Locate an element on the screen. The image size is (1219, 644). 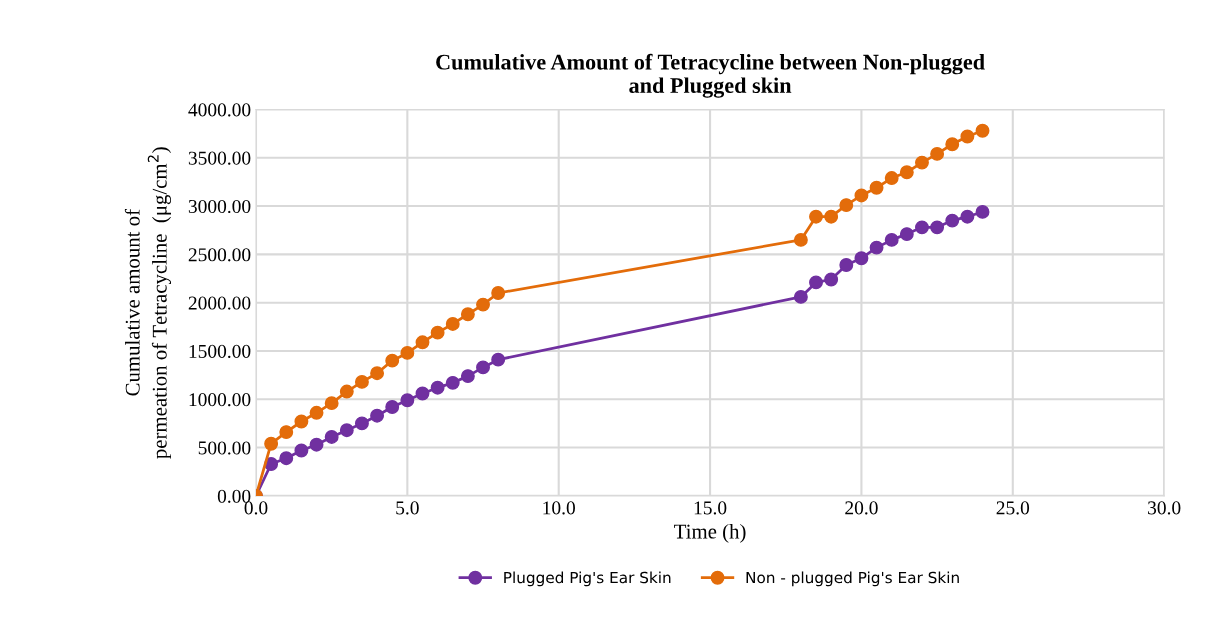
x-tick-label: 0.0 is located at coordinates (256, 508).